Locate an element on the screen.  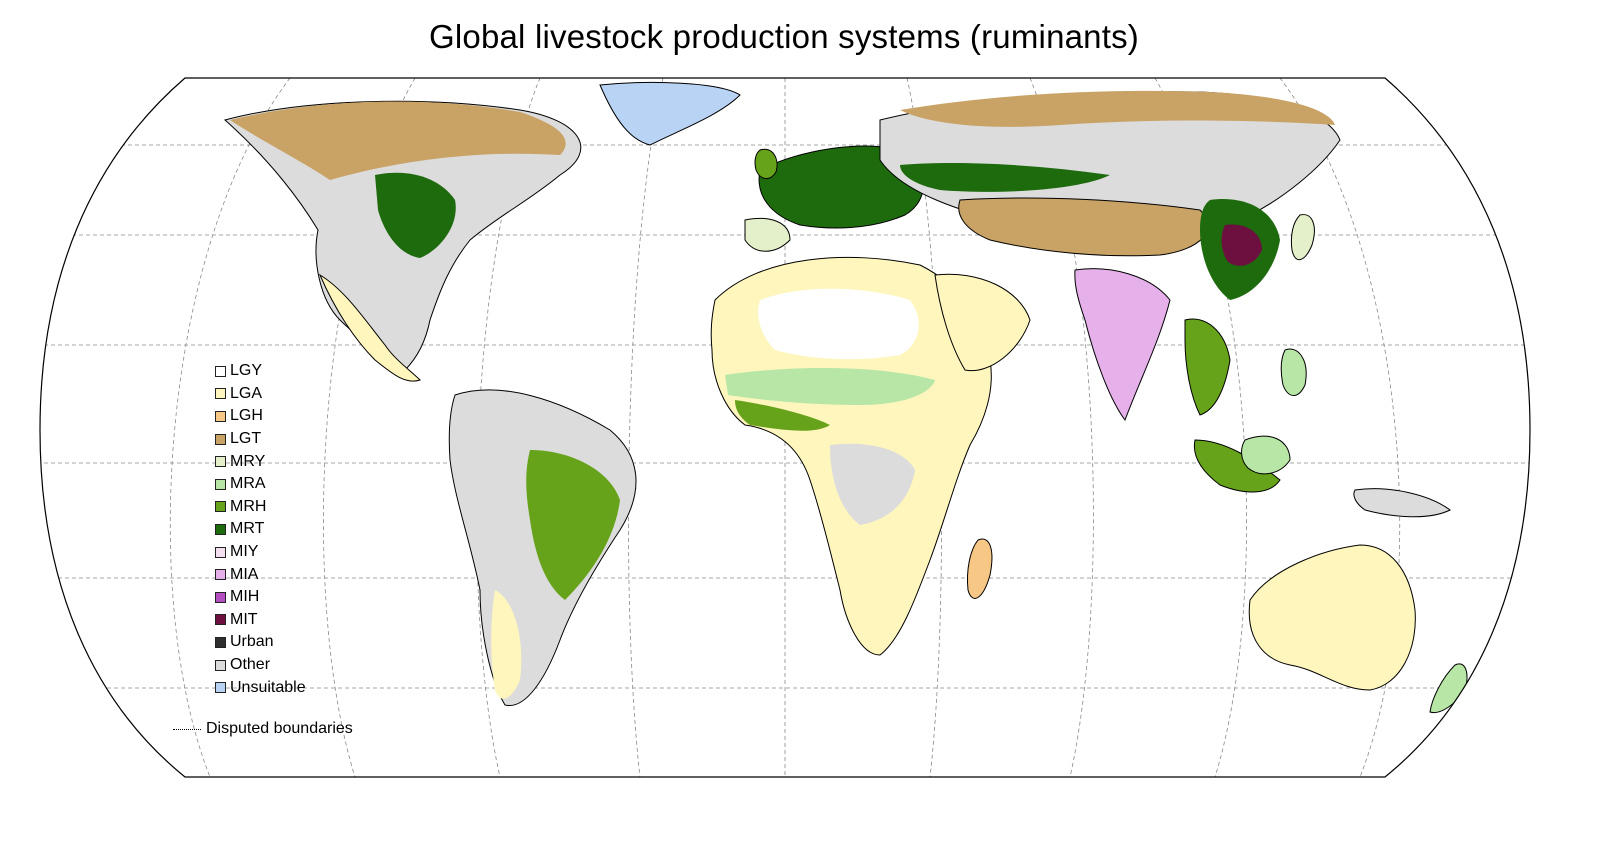
legend-label: MRH is located at coordinates (248, 506).